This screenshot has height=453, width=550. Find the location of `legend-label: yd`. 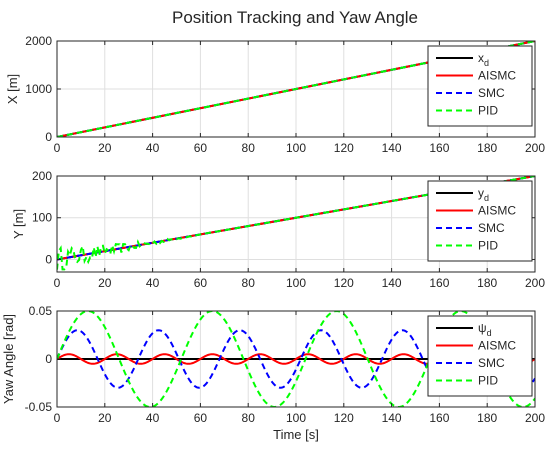

legend-label: yd is located at coordinates (483, 194).